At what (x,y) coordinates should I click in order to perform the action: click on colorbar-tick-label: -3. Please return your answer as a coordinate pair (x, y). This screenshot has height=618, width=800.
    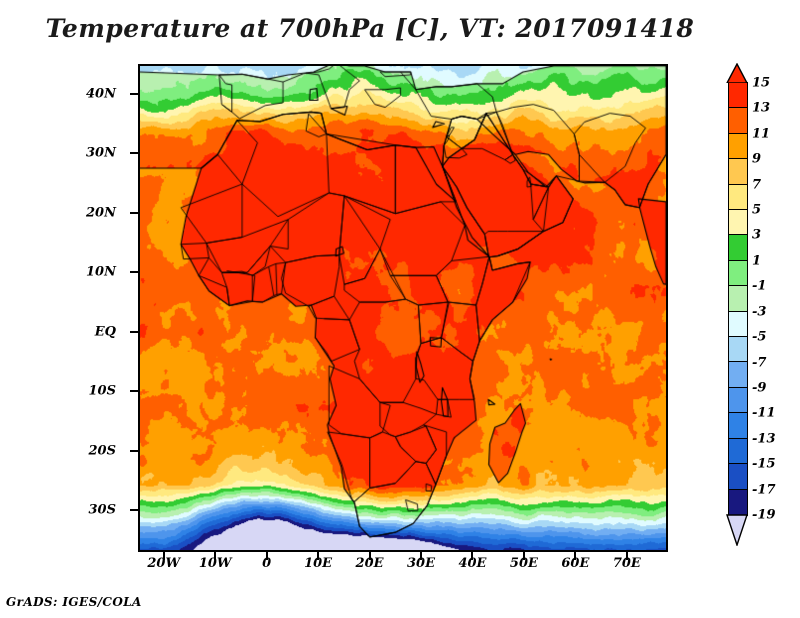
    Looking at the image, I should click on (759, 312).